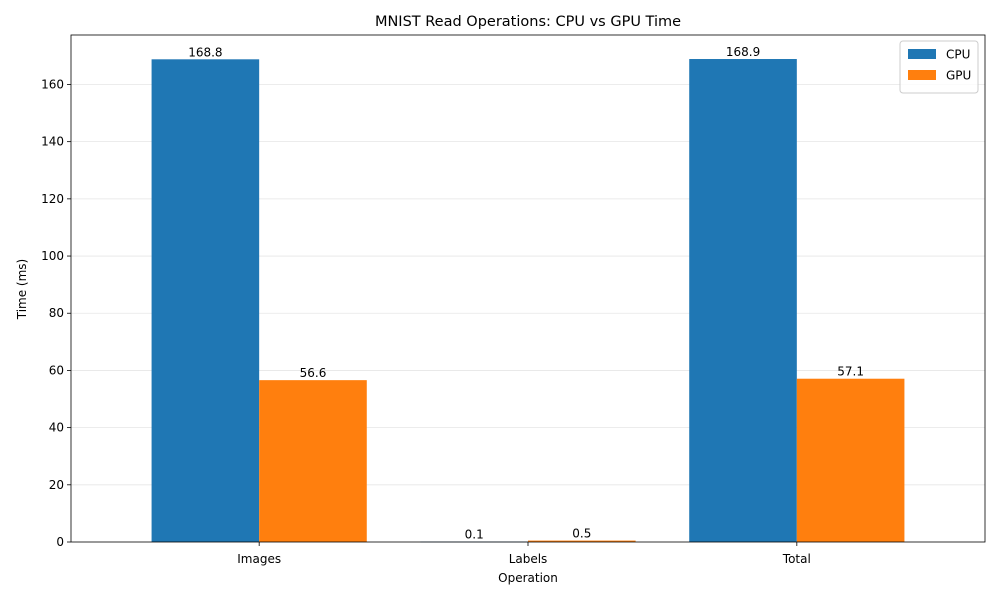  Describe the element at coordinates (582, 541) in the screenshot. I see `bar-gpu-labels` at that location.